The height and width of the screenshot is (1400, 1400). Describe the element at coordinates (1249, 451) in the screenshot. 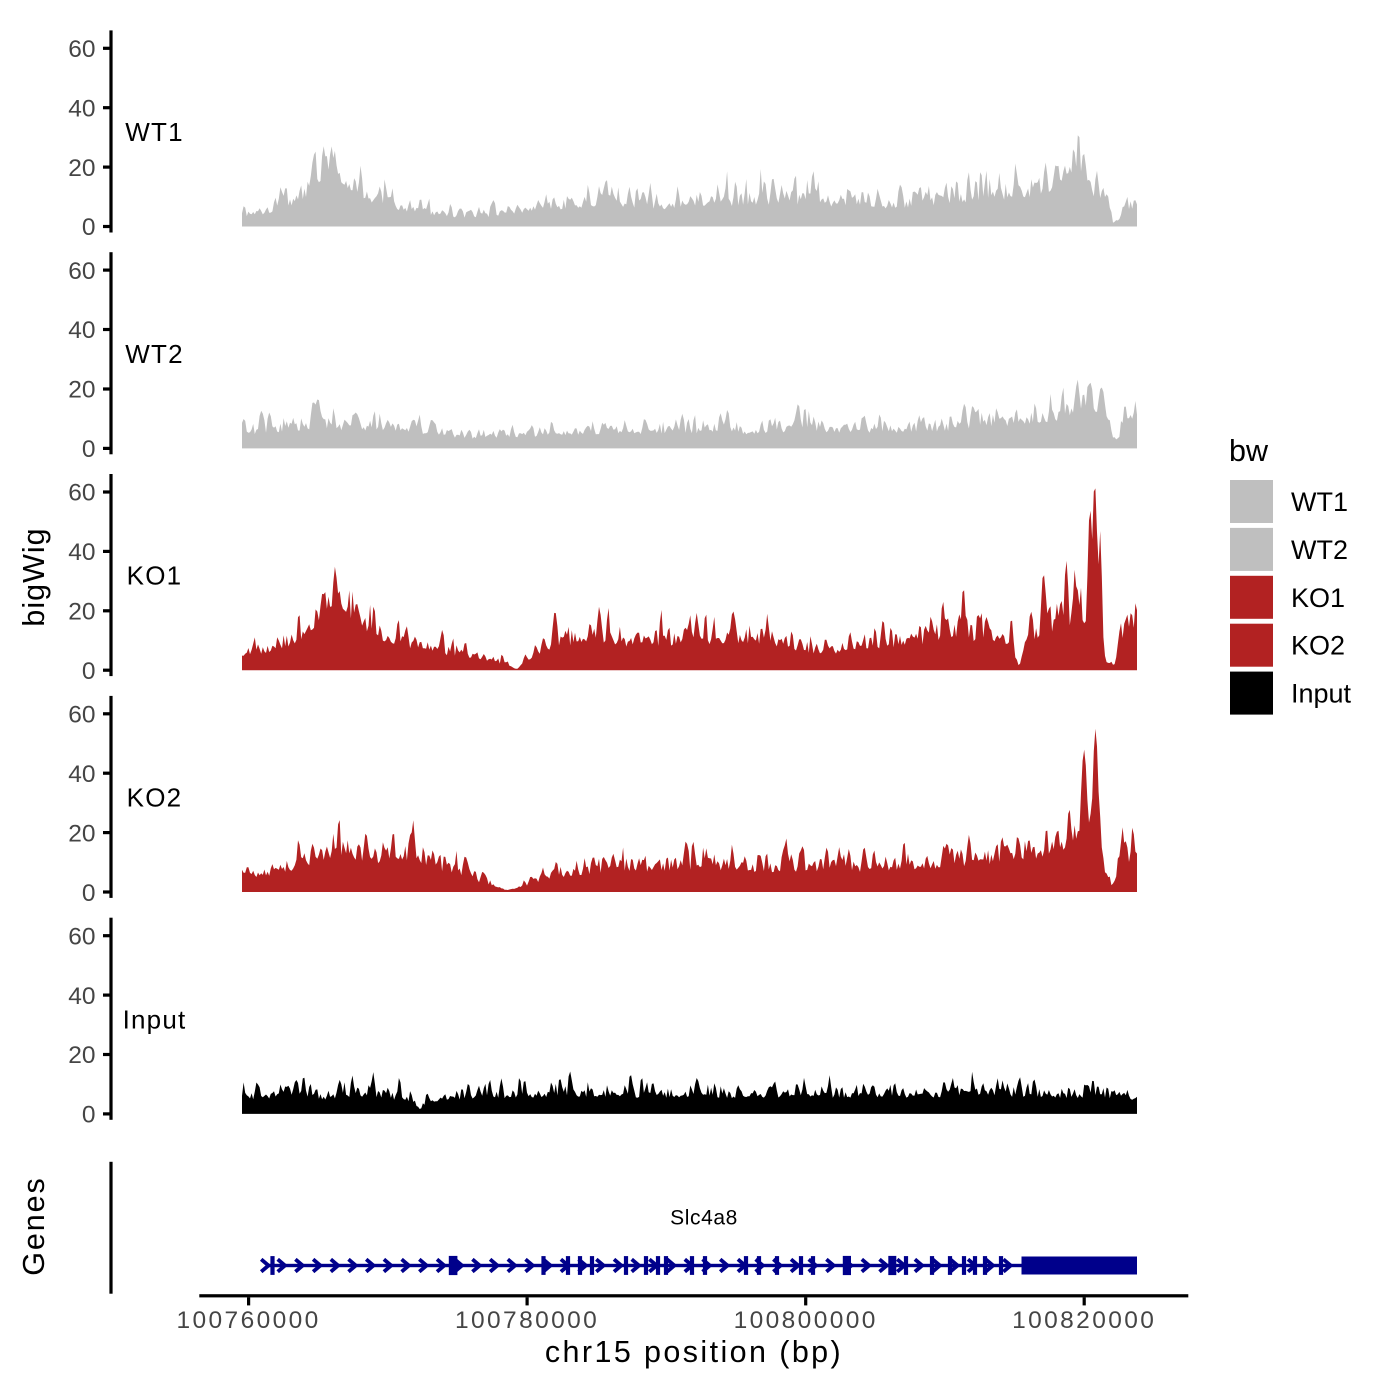

I see `svg-text: bw` at that location.